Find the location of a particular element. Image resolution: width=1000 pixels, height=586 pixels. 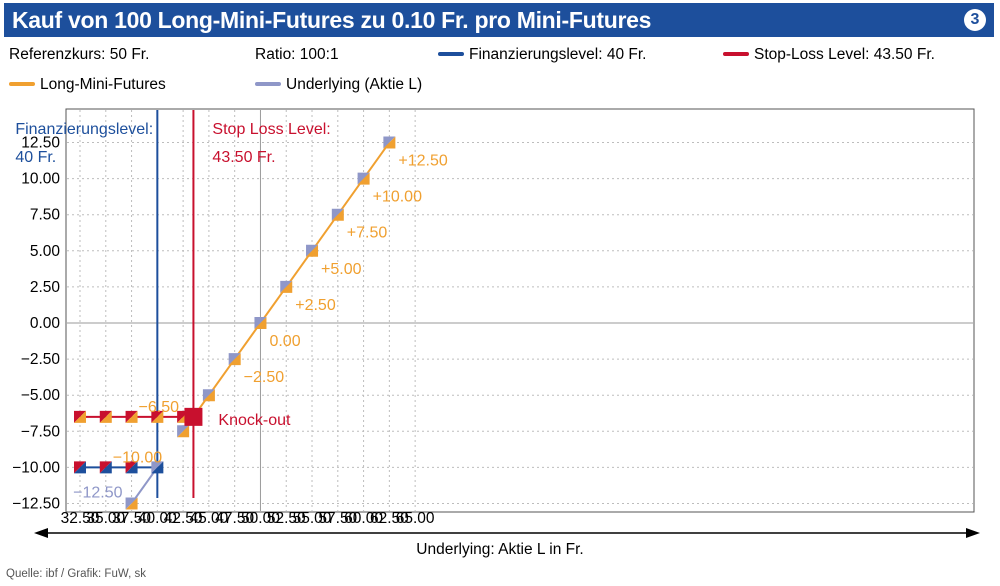

y-tick-label: −12.50 is located at coordinates (36, 504).